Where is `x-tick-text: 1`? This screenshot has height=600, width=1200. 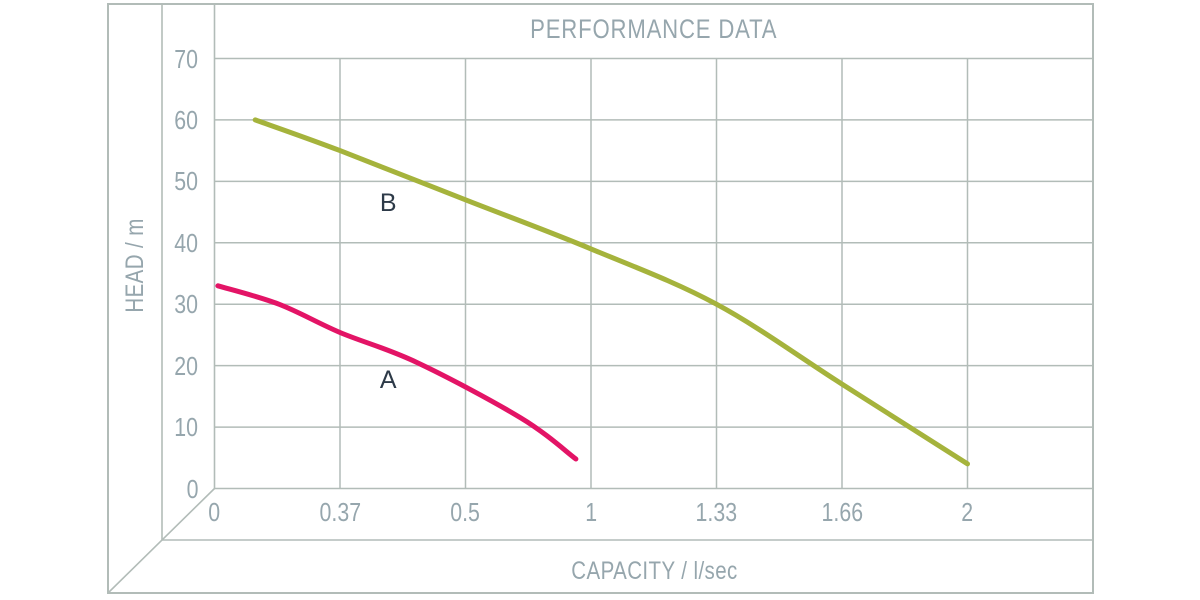
x-tick-text: 1 is located at coordinates (591, 512).